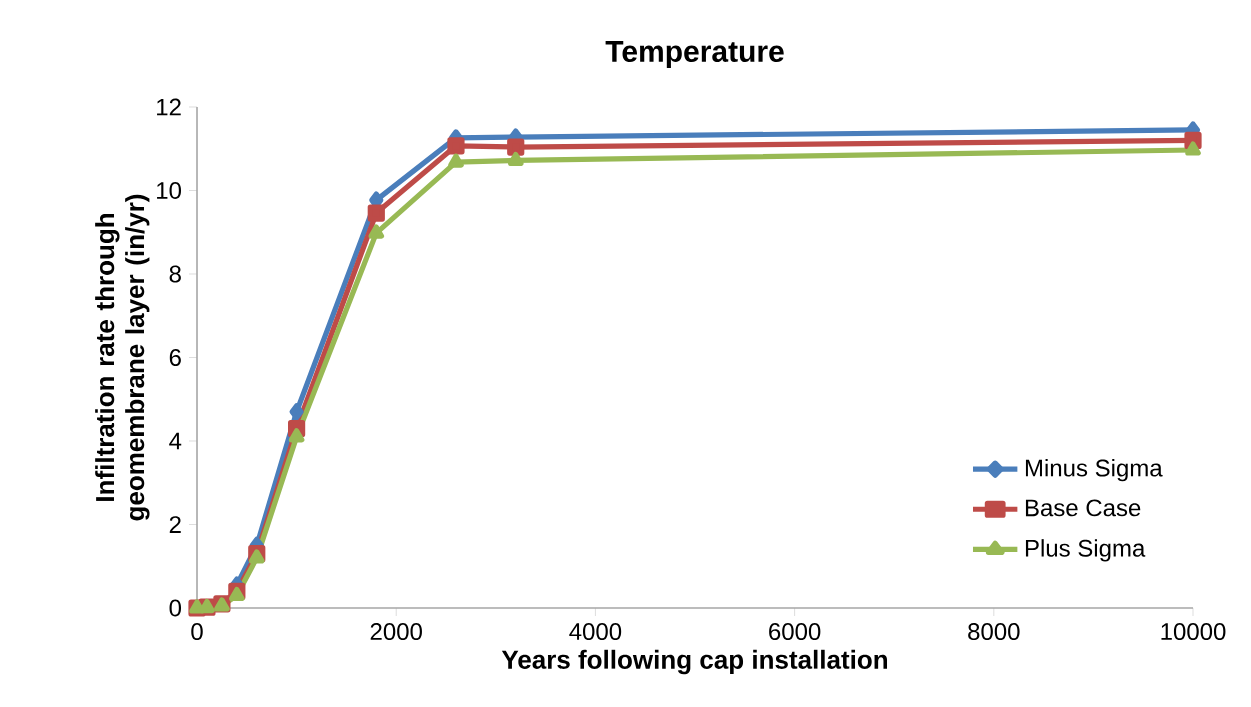  What do you see at coordinates (595, 632) in the screenshot?
I see `x-tick-label: 4000` at bounding box center [595, 632].